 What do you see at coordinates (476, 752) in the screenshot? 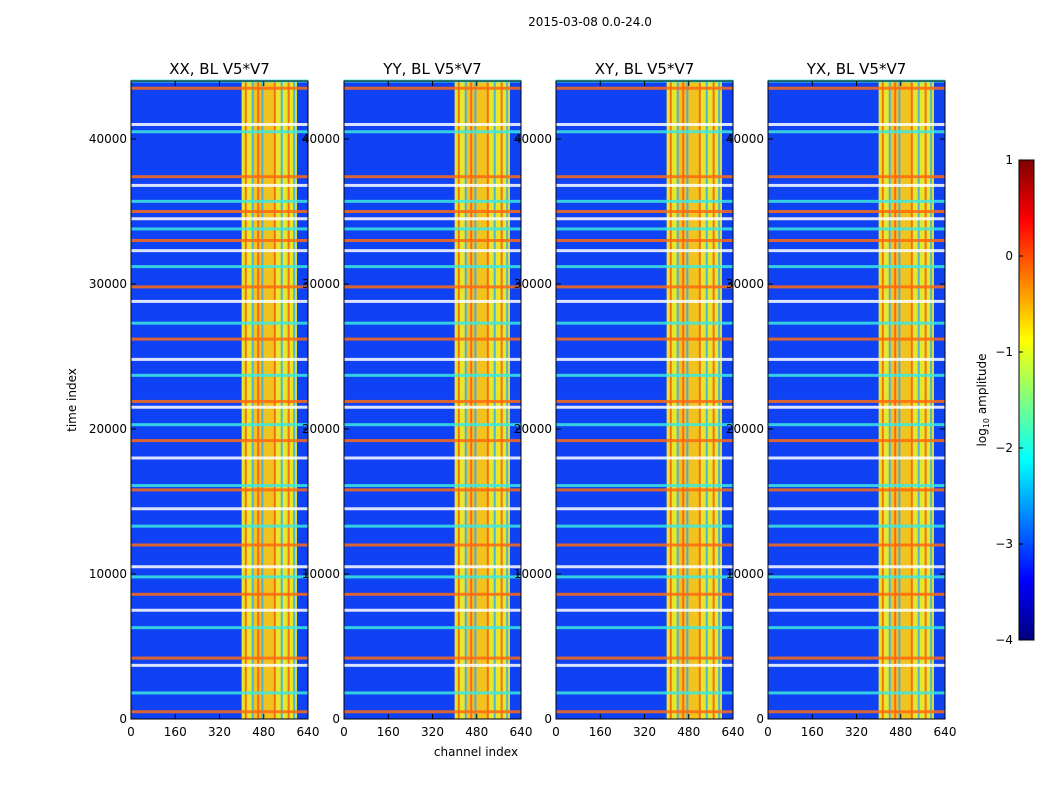
I see `x-axis-label: channel index` at bounding box center [476, 752].